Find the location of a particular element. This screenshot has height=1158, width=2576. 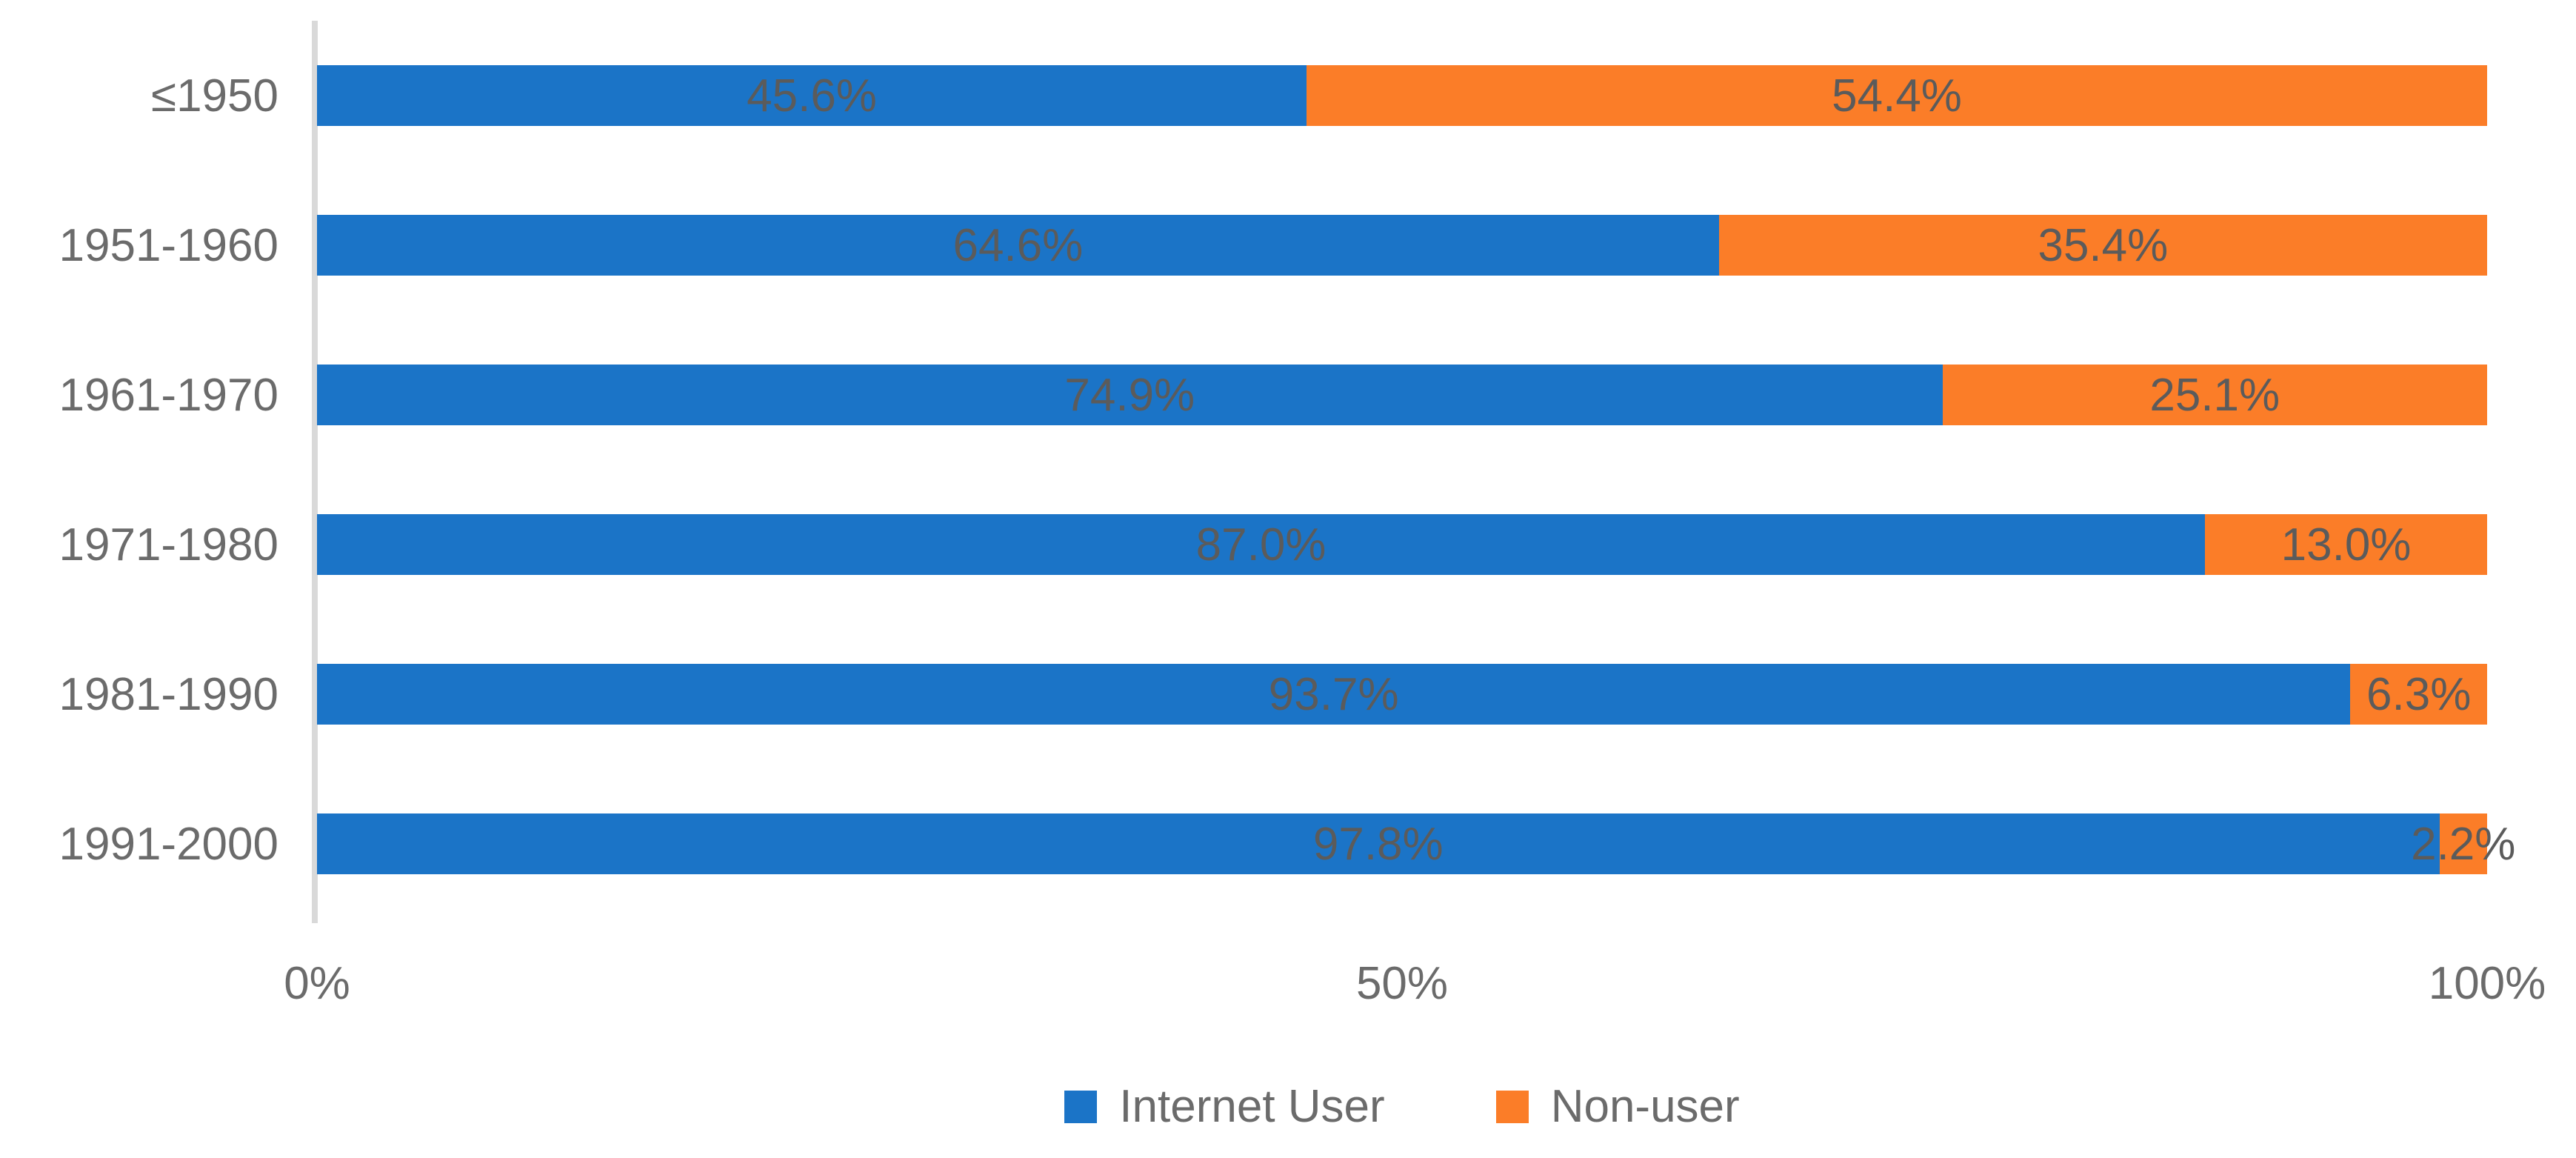

bar-track: 87.0% 13.0% is located at coordinates (1402, 544).